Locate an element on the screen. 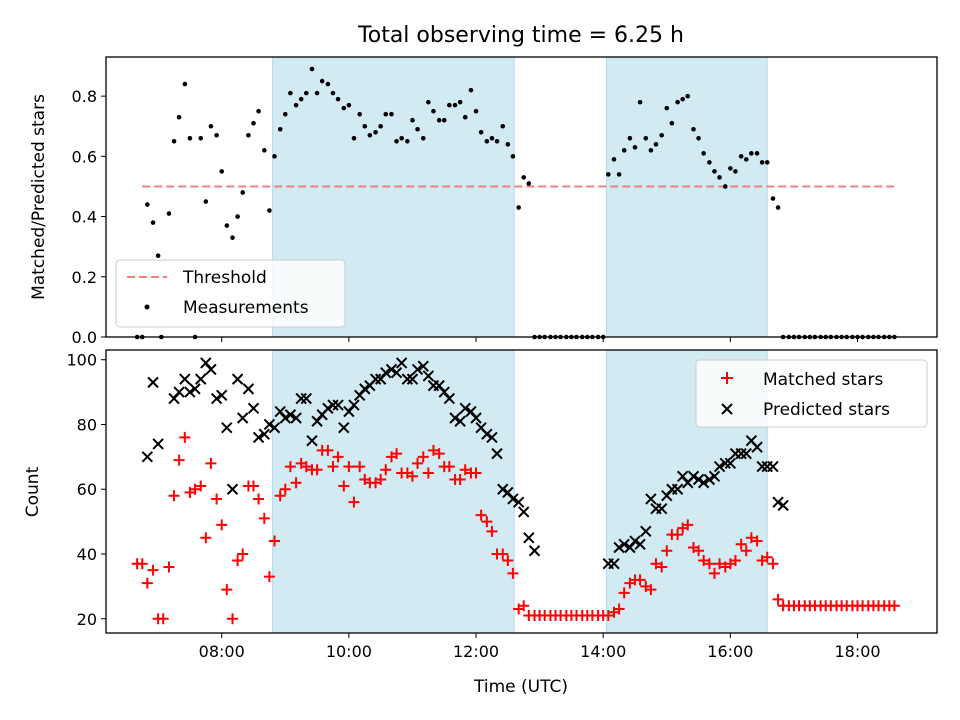 The width and height of the screenshot is (960, 720). legend-predicted-swatch is located at coordinates (727, 409).